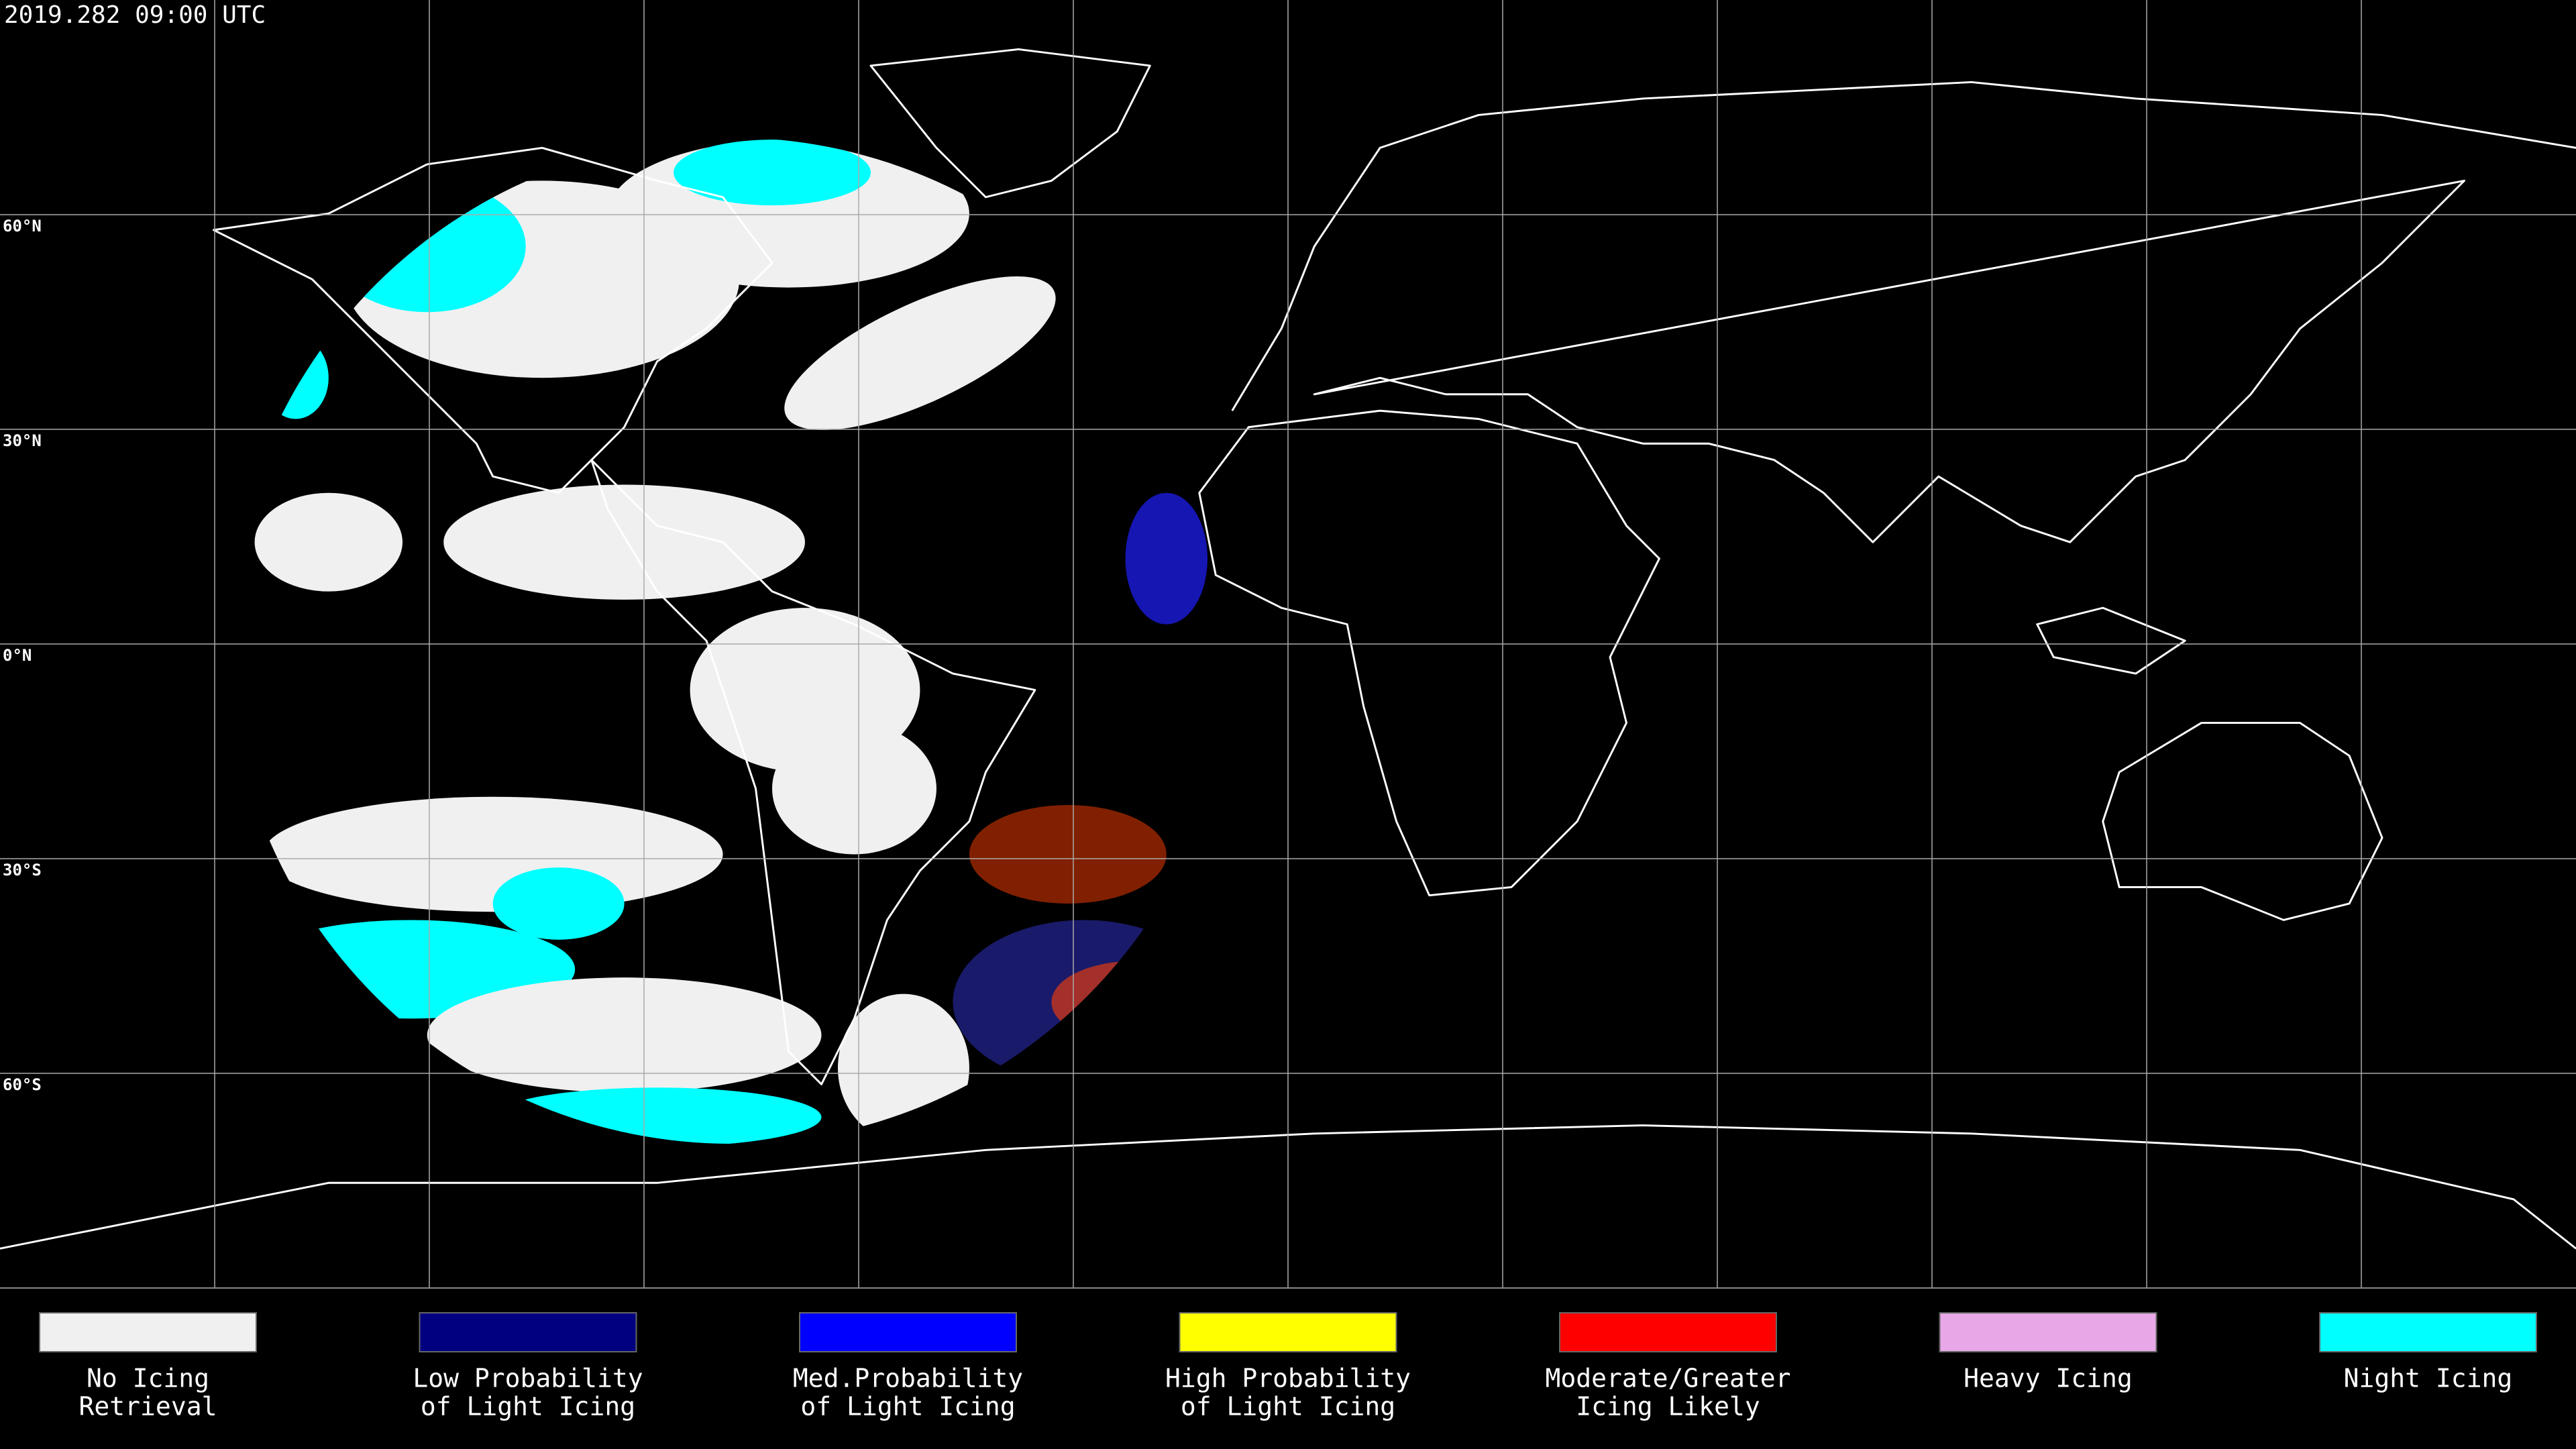 This screenshot has height=1449, width=2576. Describe the element at coordinates (1667, 1378) in the screenshot. I see `legend-label: Moderate/Greater` at that location.